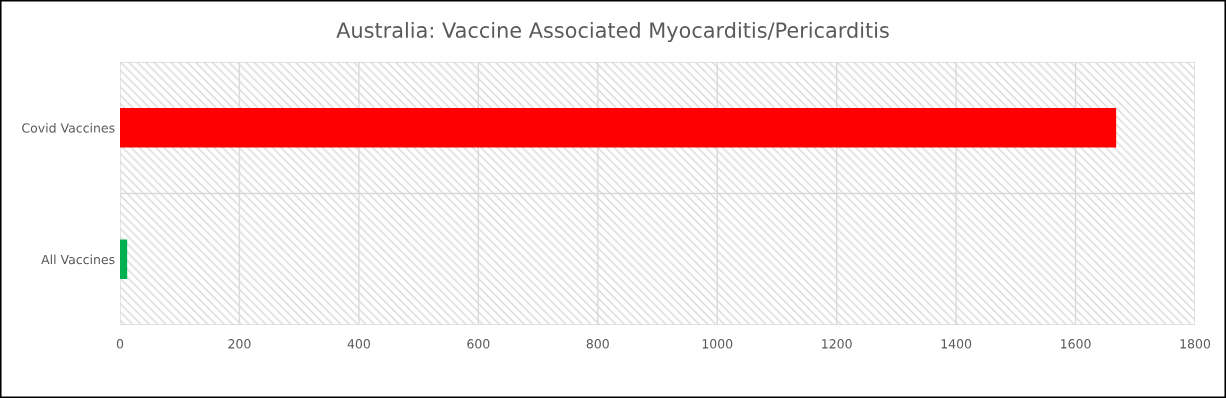  I want to click on x-tick-label: 400, so click(358, 344).